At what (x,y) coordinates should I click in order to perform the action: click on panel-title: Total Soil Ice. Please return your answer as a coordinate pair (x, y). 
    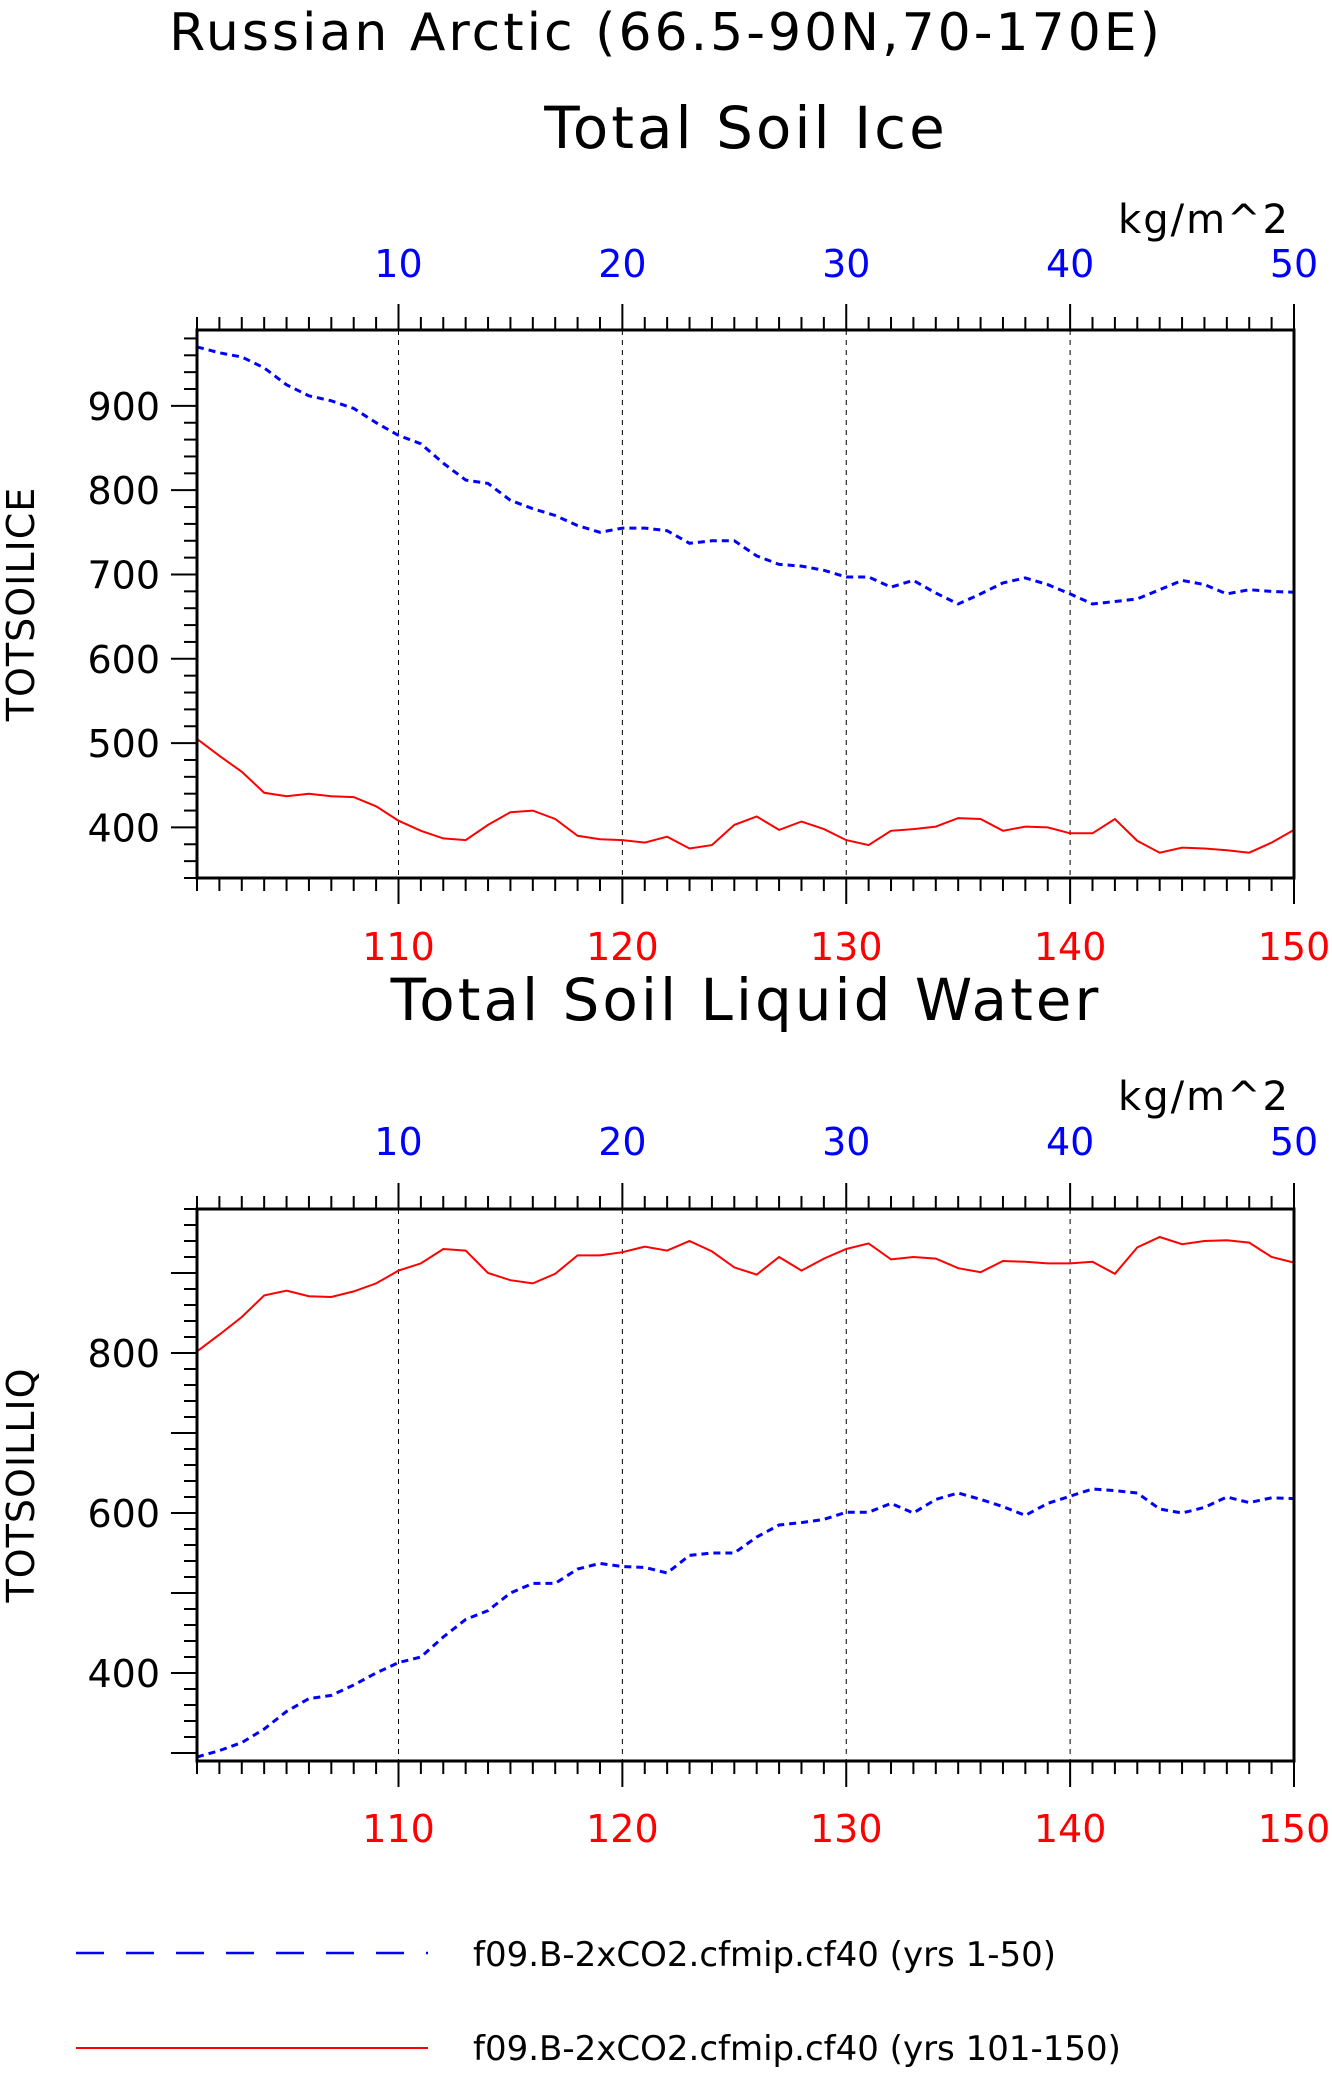
    Looking at the image, I should click on (745, 128).